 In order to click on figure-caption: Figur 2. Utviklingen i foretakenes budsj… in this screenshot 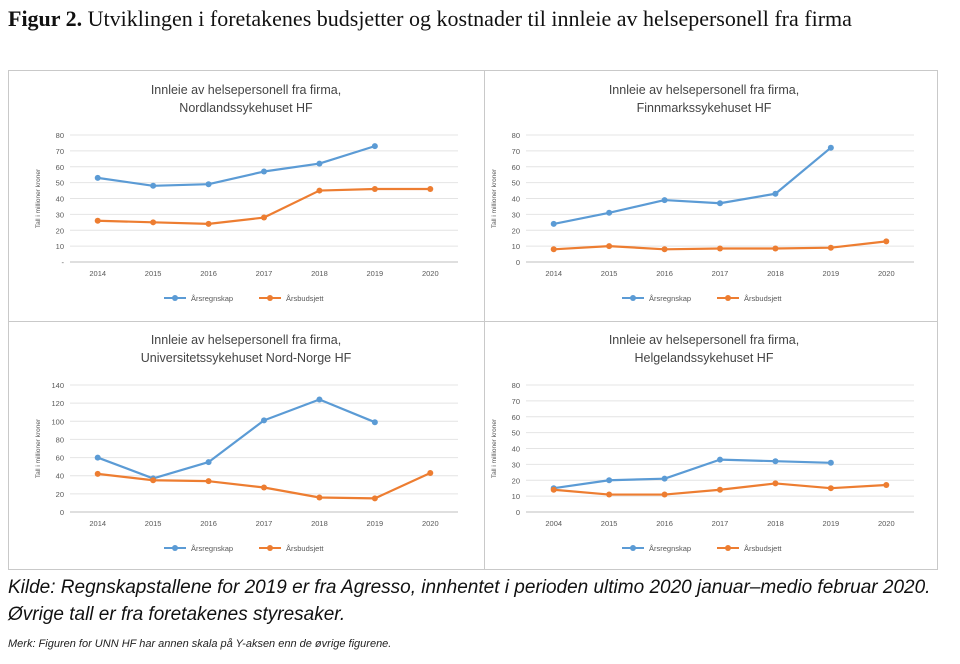, I will do `click(480, 18)`.